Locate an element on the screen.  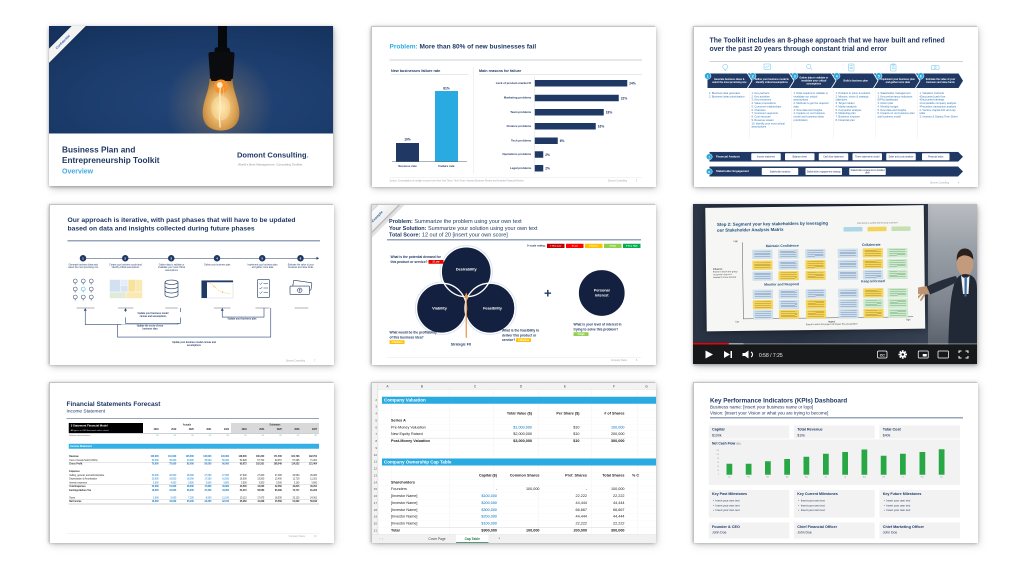
svg-text: Viability is located at coordinates (440, 308).